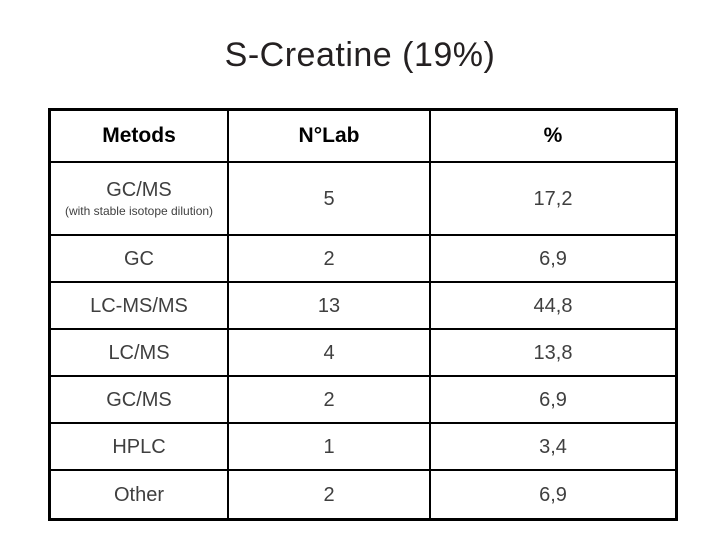 This screenshot has height=540, width=720. What do you see at coordinates (140, 259) in the screenshot?
I see `method-cell: GC` at bounding box center [140, 259].